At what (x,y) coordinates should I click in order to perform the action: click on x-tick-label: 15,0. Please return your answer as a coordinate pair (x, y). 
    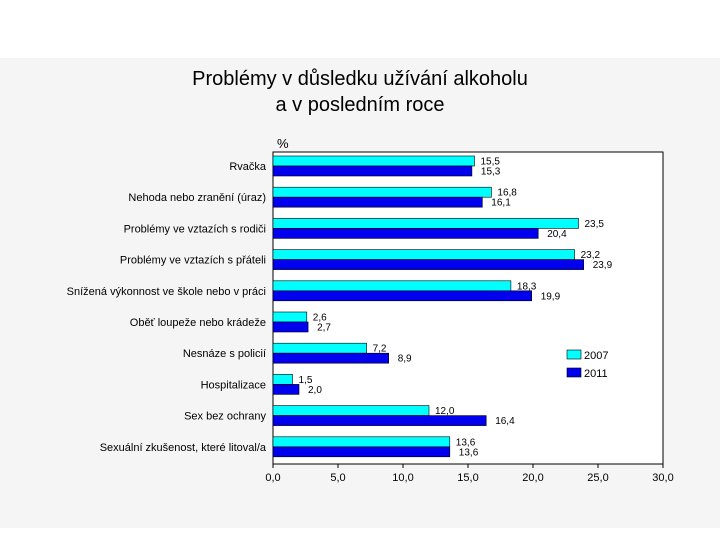
    Looking at the image, I should click on (467, 478).